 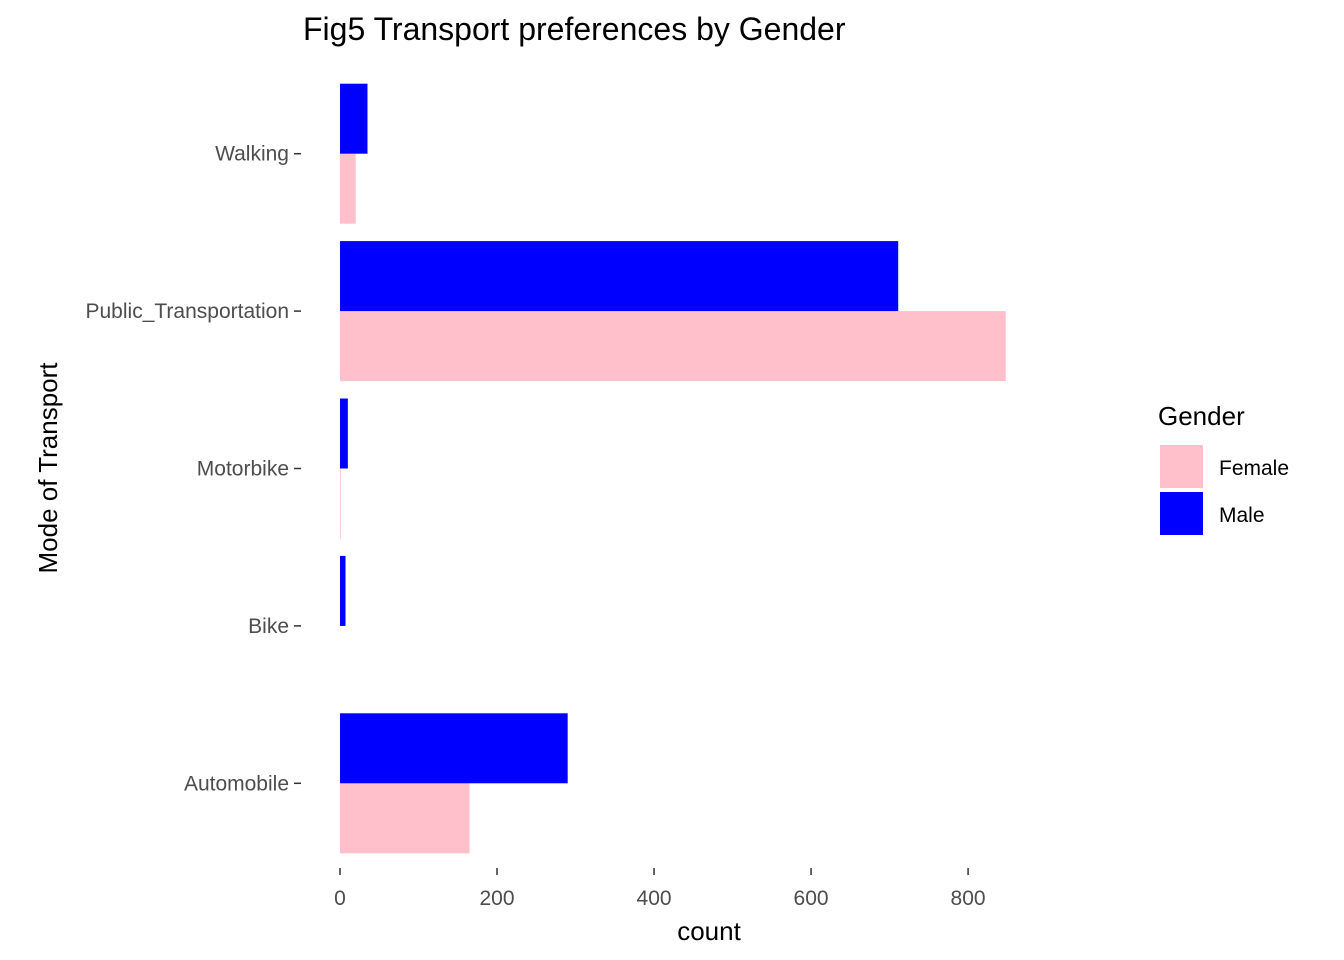 I want to click on x-tick-label-0: 0, so click(x=340, y=898).